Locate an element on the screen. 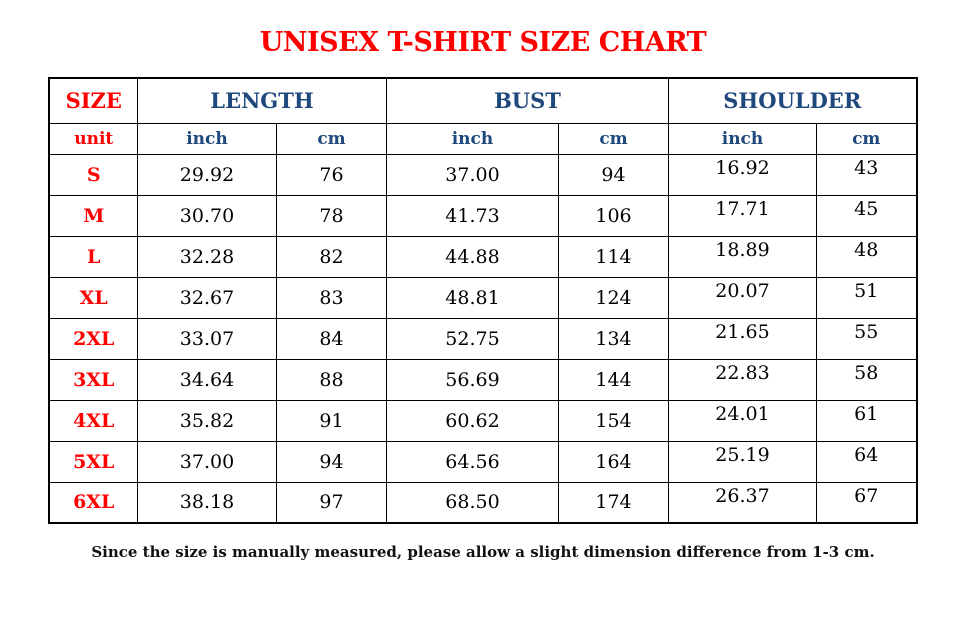 The width and height of the screenshot is (966, 618). length-cm-cell: 84 is located at coordinates (331, 338).